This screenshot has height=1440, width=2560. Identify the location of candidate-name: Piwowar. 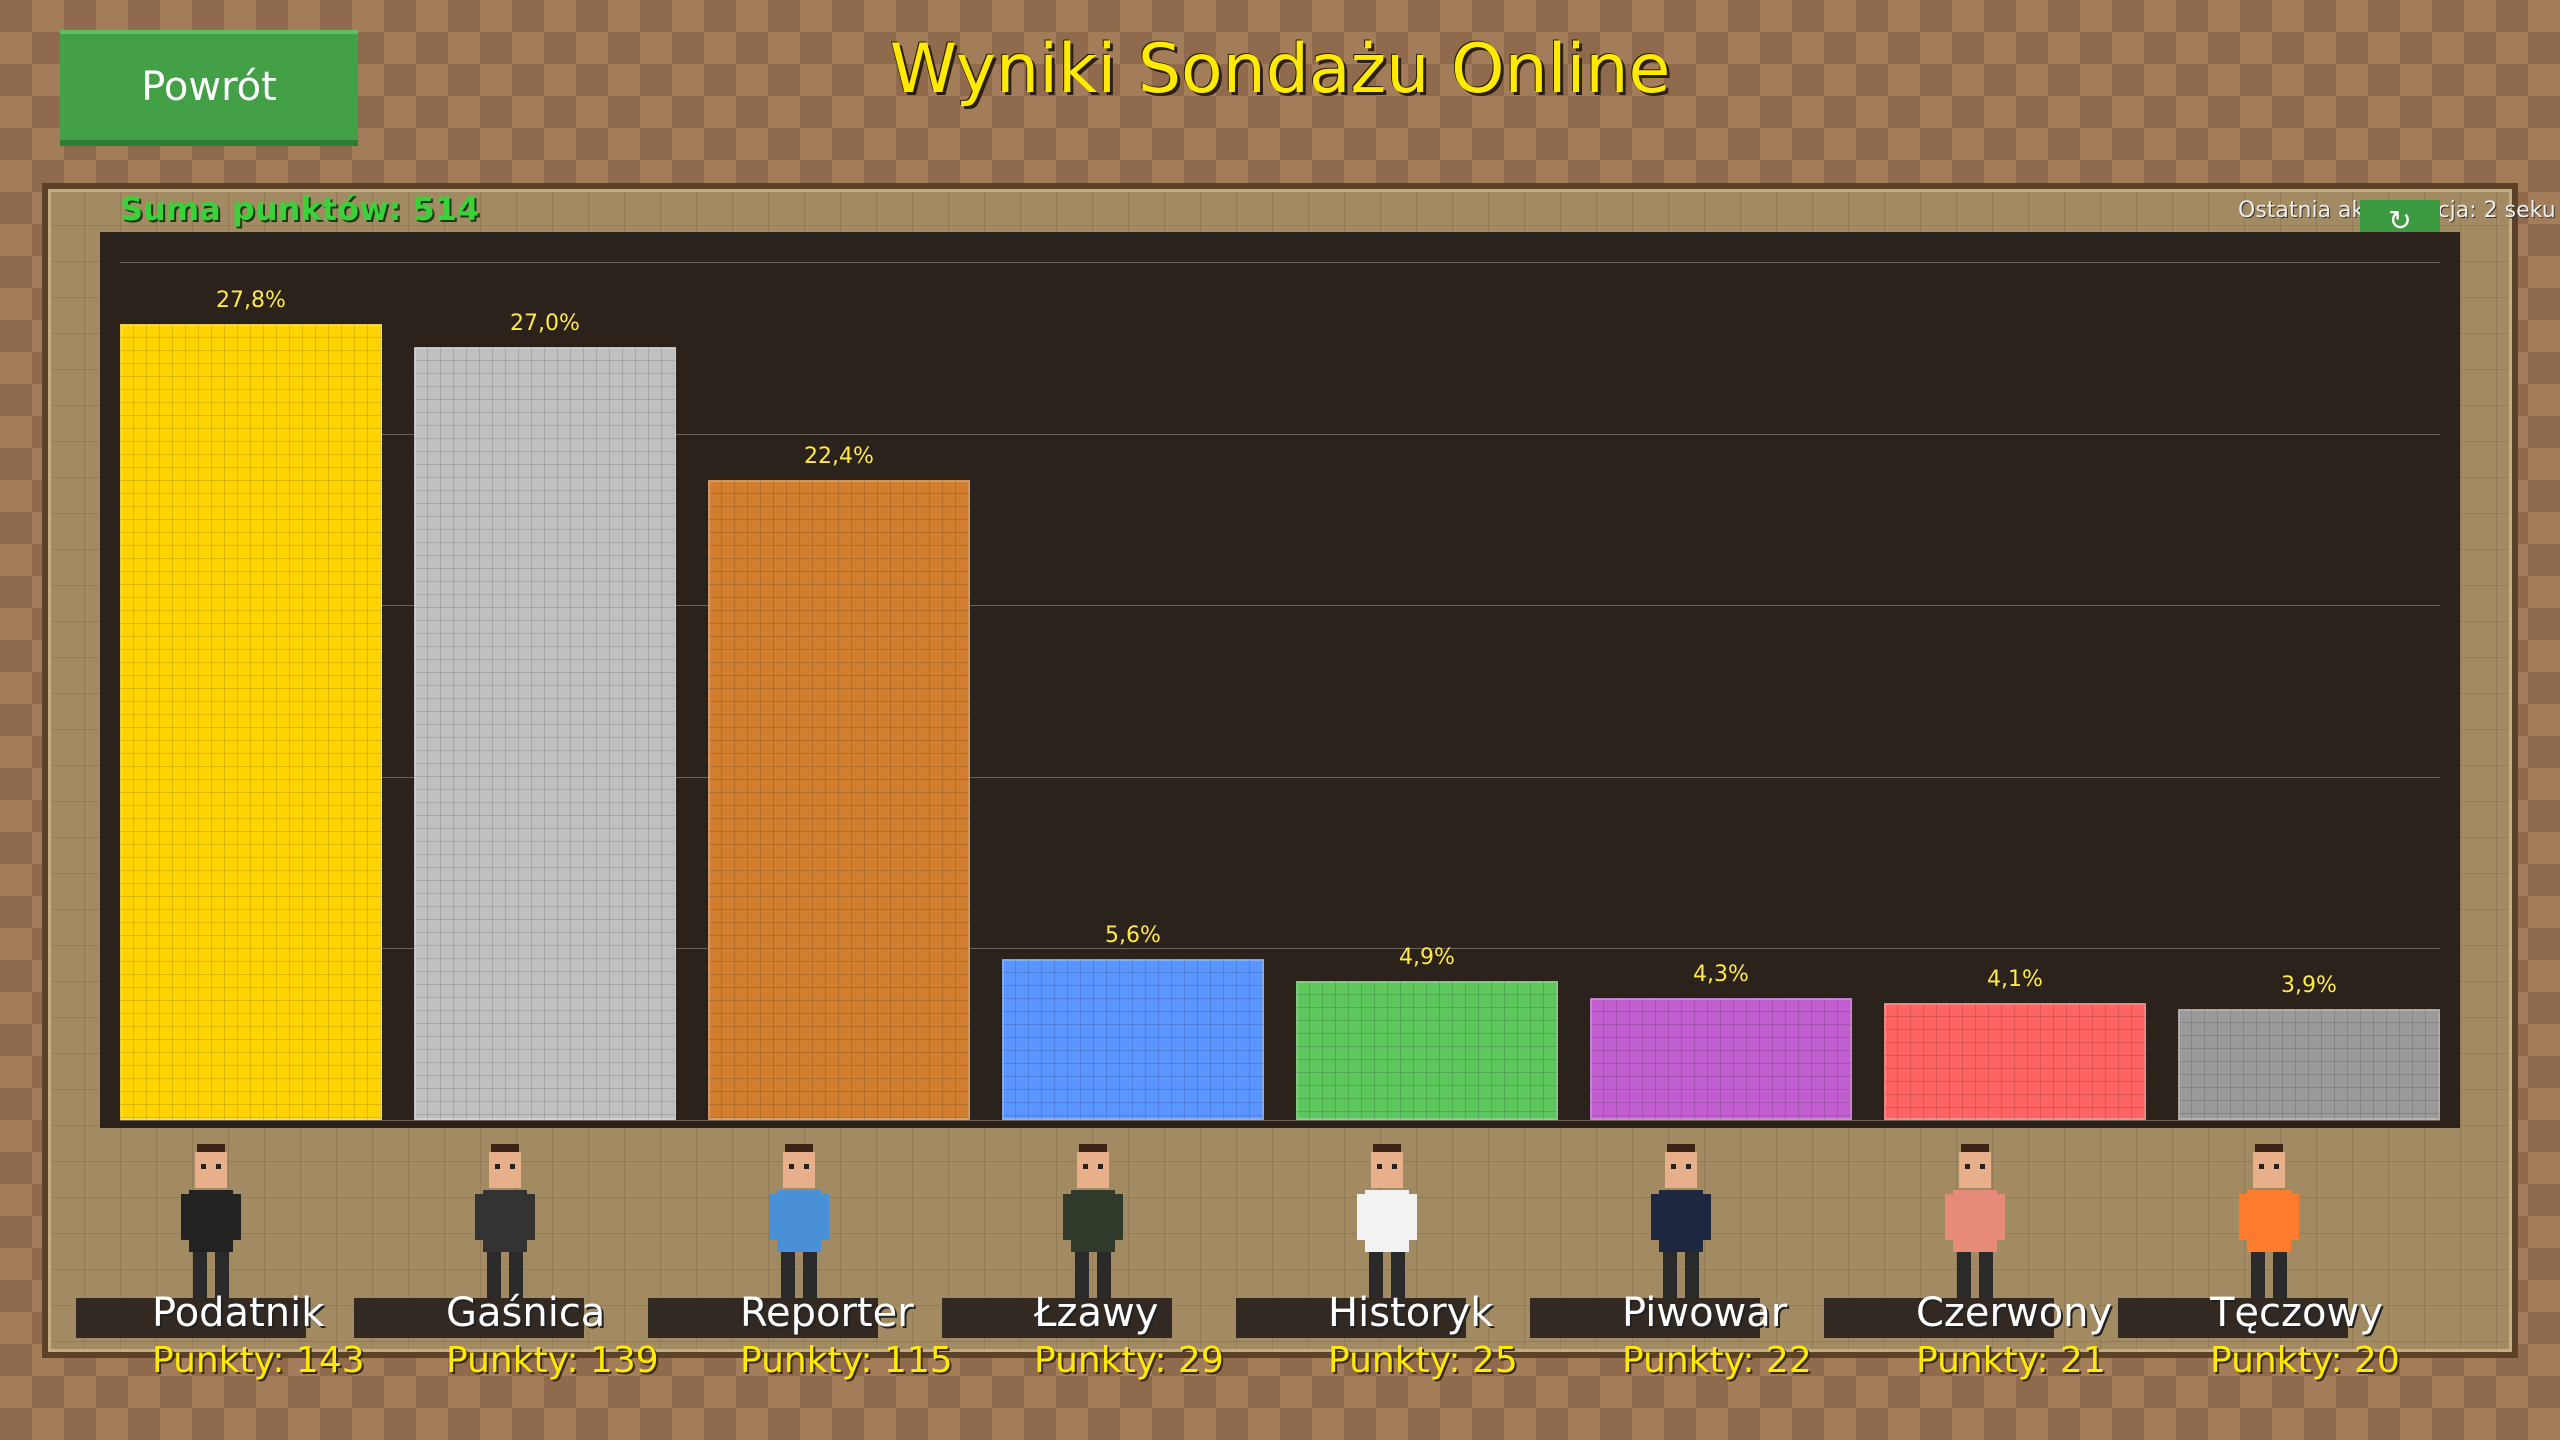
(1705, 1313).